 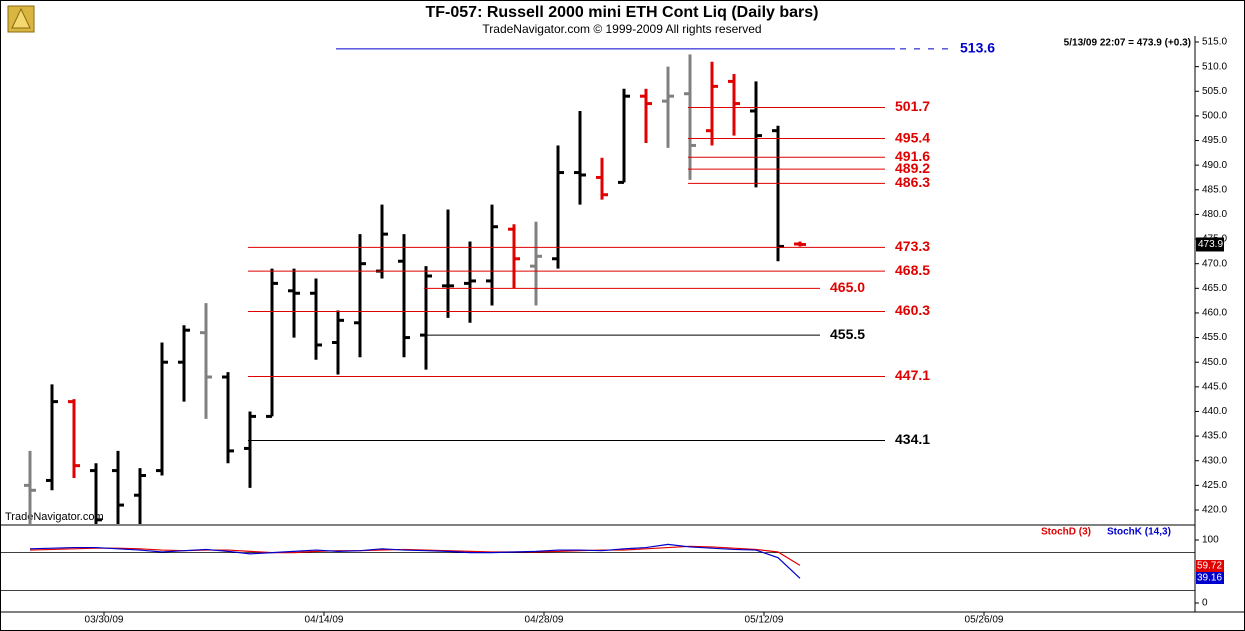 I want to click on level-label: 491.6, so click(x=912, y=156).